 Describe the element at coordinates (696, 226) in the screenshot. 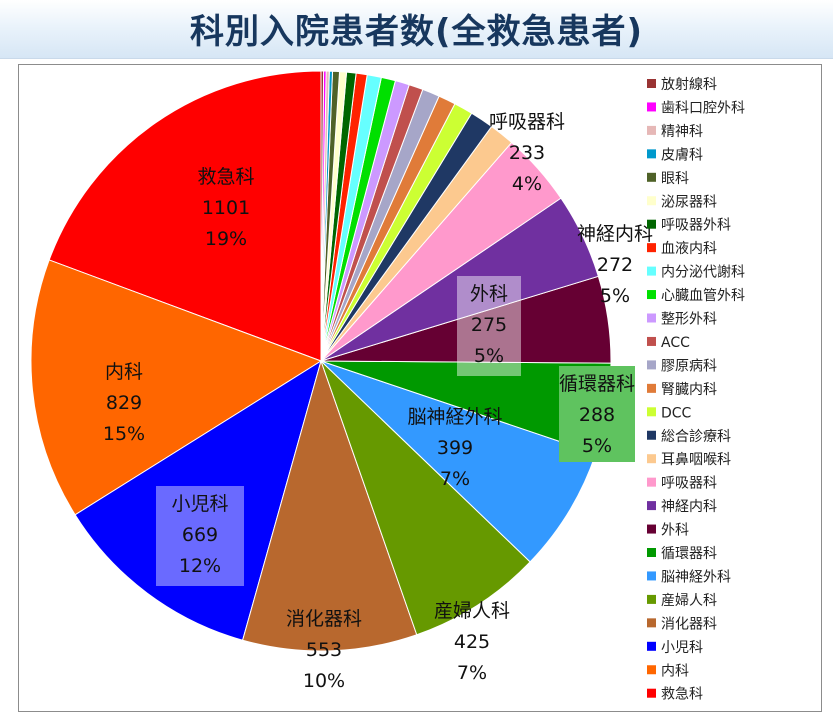

I see `legend-label: 呼吸器外科` at that location.